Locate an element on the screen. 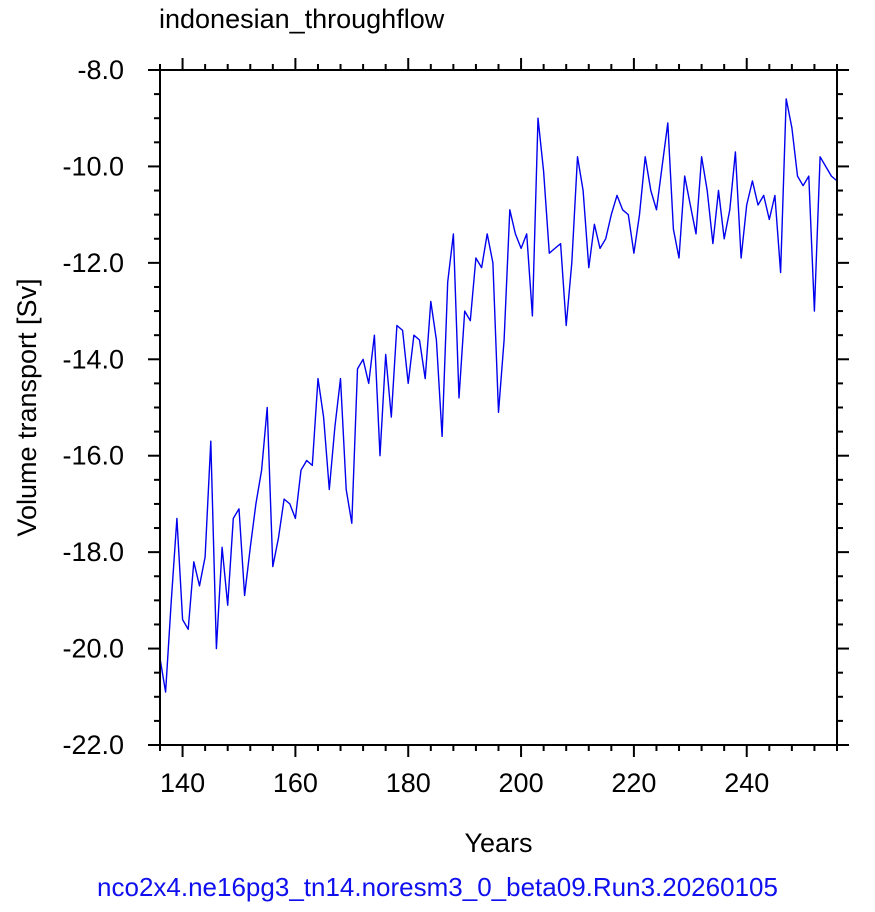 The width and height of the screenshot is (875, 912). y-tick-label: -16.0 is located at coordinates (93, 456).